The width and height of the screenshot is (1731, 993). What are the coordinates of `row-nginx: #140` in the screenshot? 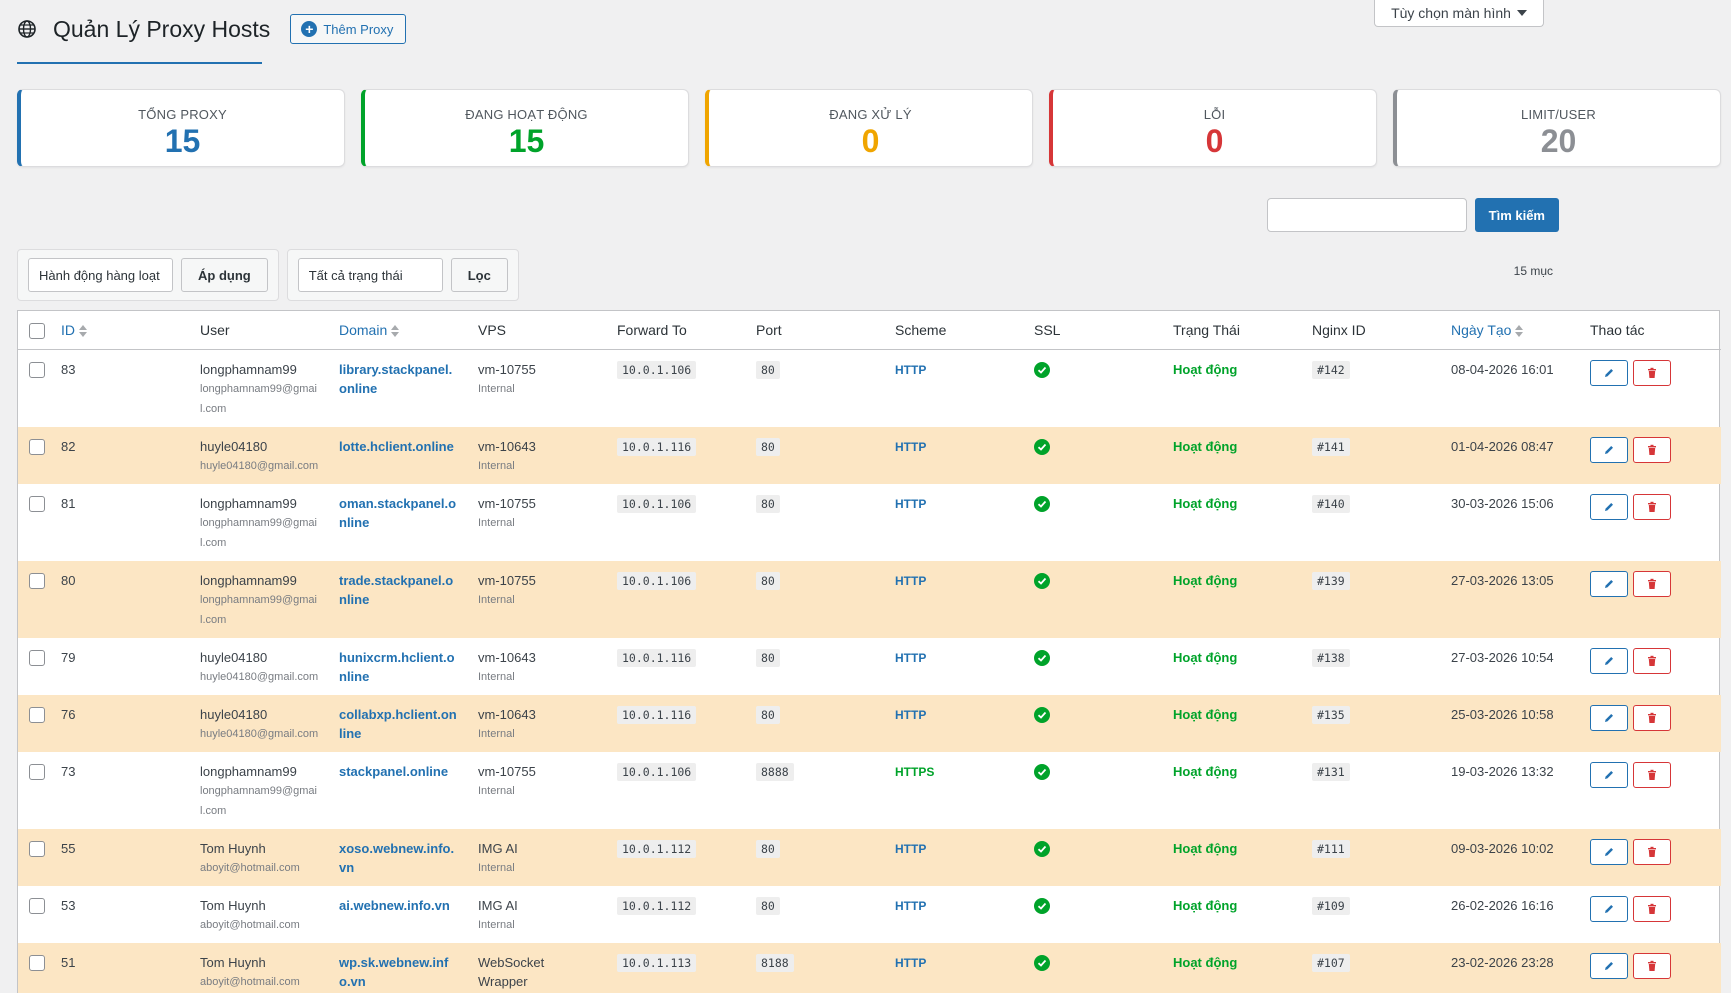 It's located at (1371, 522).